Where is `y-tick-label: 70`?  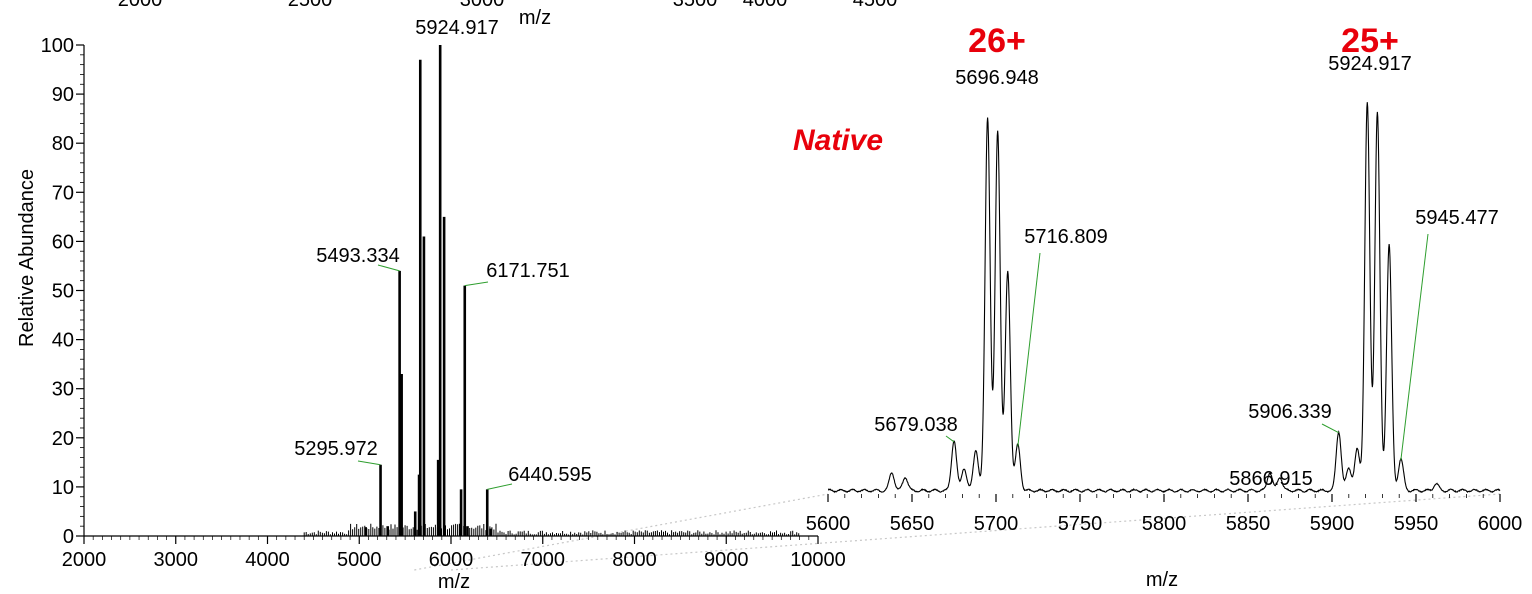
y-tick-label: 70 is located at coordinates (63, 193).